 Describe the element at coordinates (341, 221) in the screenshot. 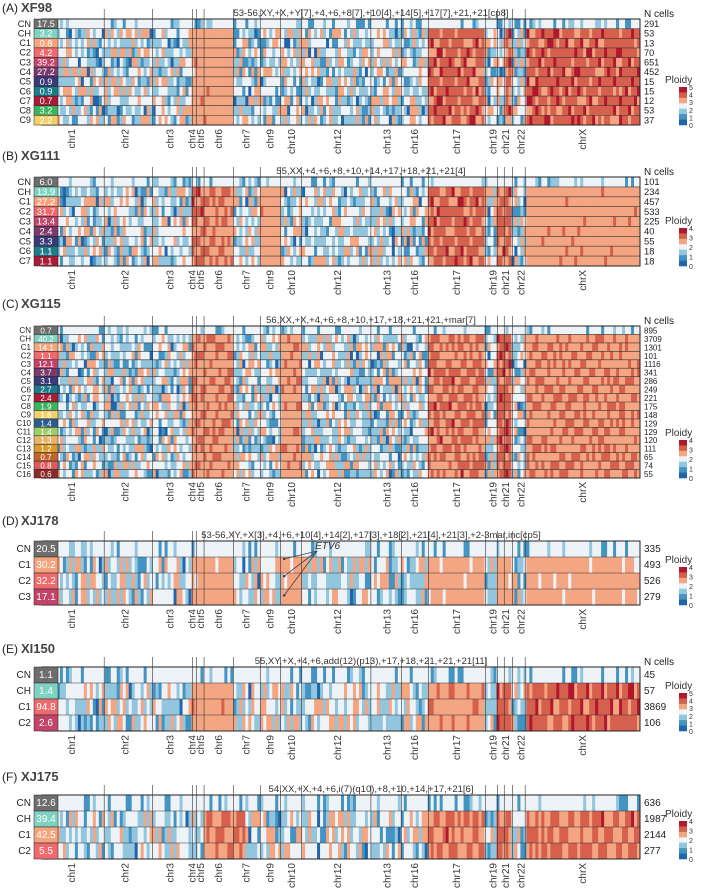

I see `heatmap-cells` at that location.